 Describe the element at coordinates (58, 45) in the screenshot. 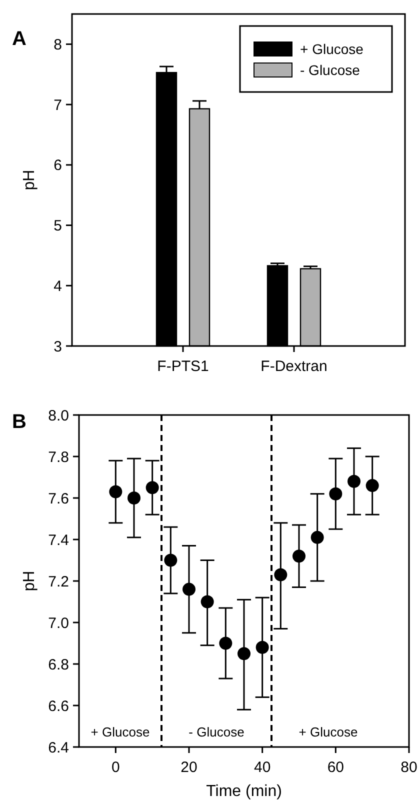

I see `y-tick-label: 8` at that location.